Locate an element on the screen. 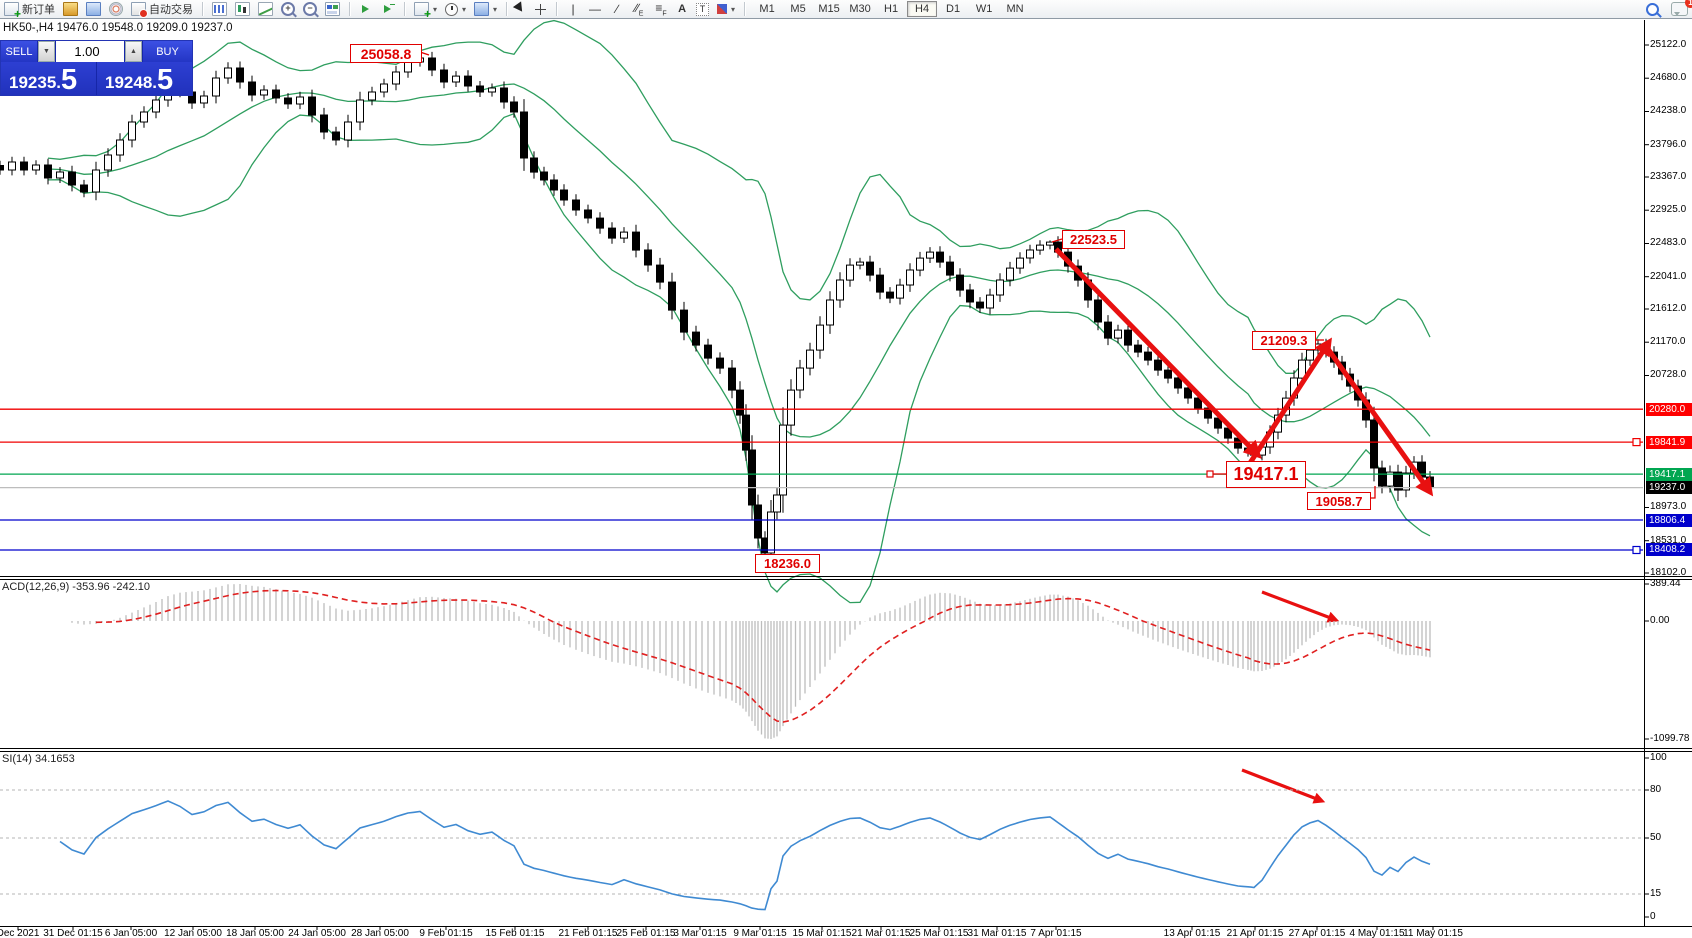 The height and width of the screenshot is (938, 1692). profiles-button is located at coordinates (93, 9).